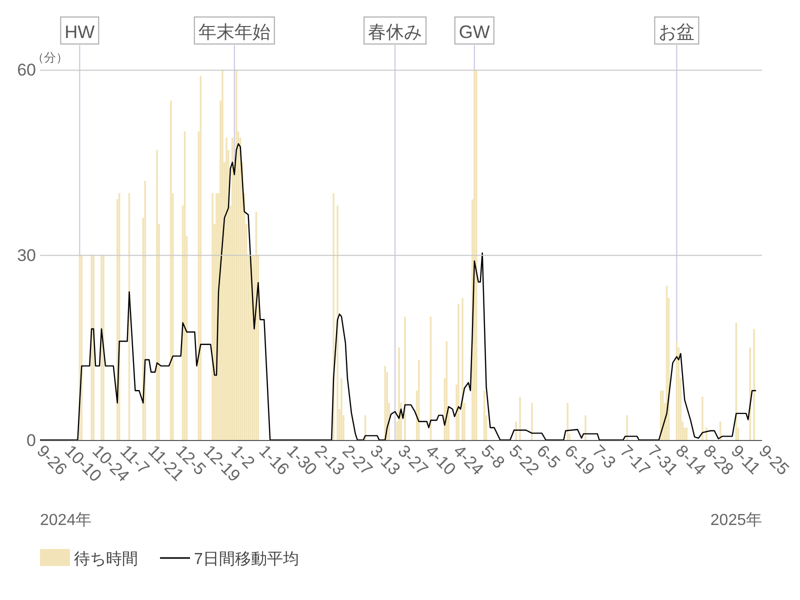 Image resolution: width=800 pixels, height=600 pixels. Describe the element at coordinates (395, 32) in the screenshot. I see `ref-line-label: 春休み` at that location.